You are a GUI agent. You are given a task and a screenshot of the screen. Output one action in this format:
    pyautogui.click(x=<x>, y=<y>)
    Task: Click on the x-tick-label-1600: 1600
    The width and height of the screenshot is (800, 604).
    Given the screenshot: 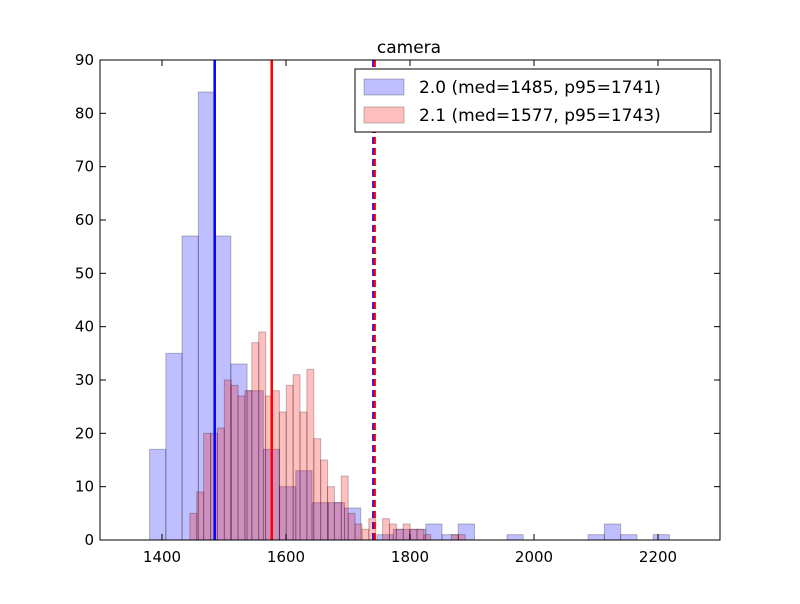 What is the action you would take?
    pyautogui.click(x=286, y=557)
    